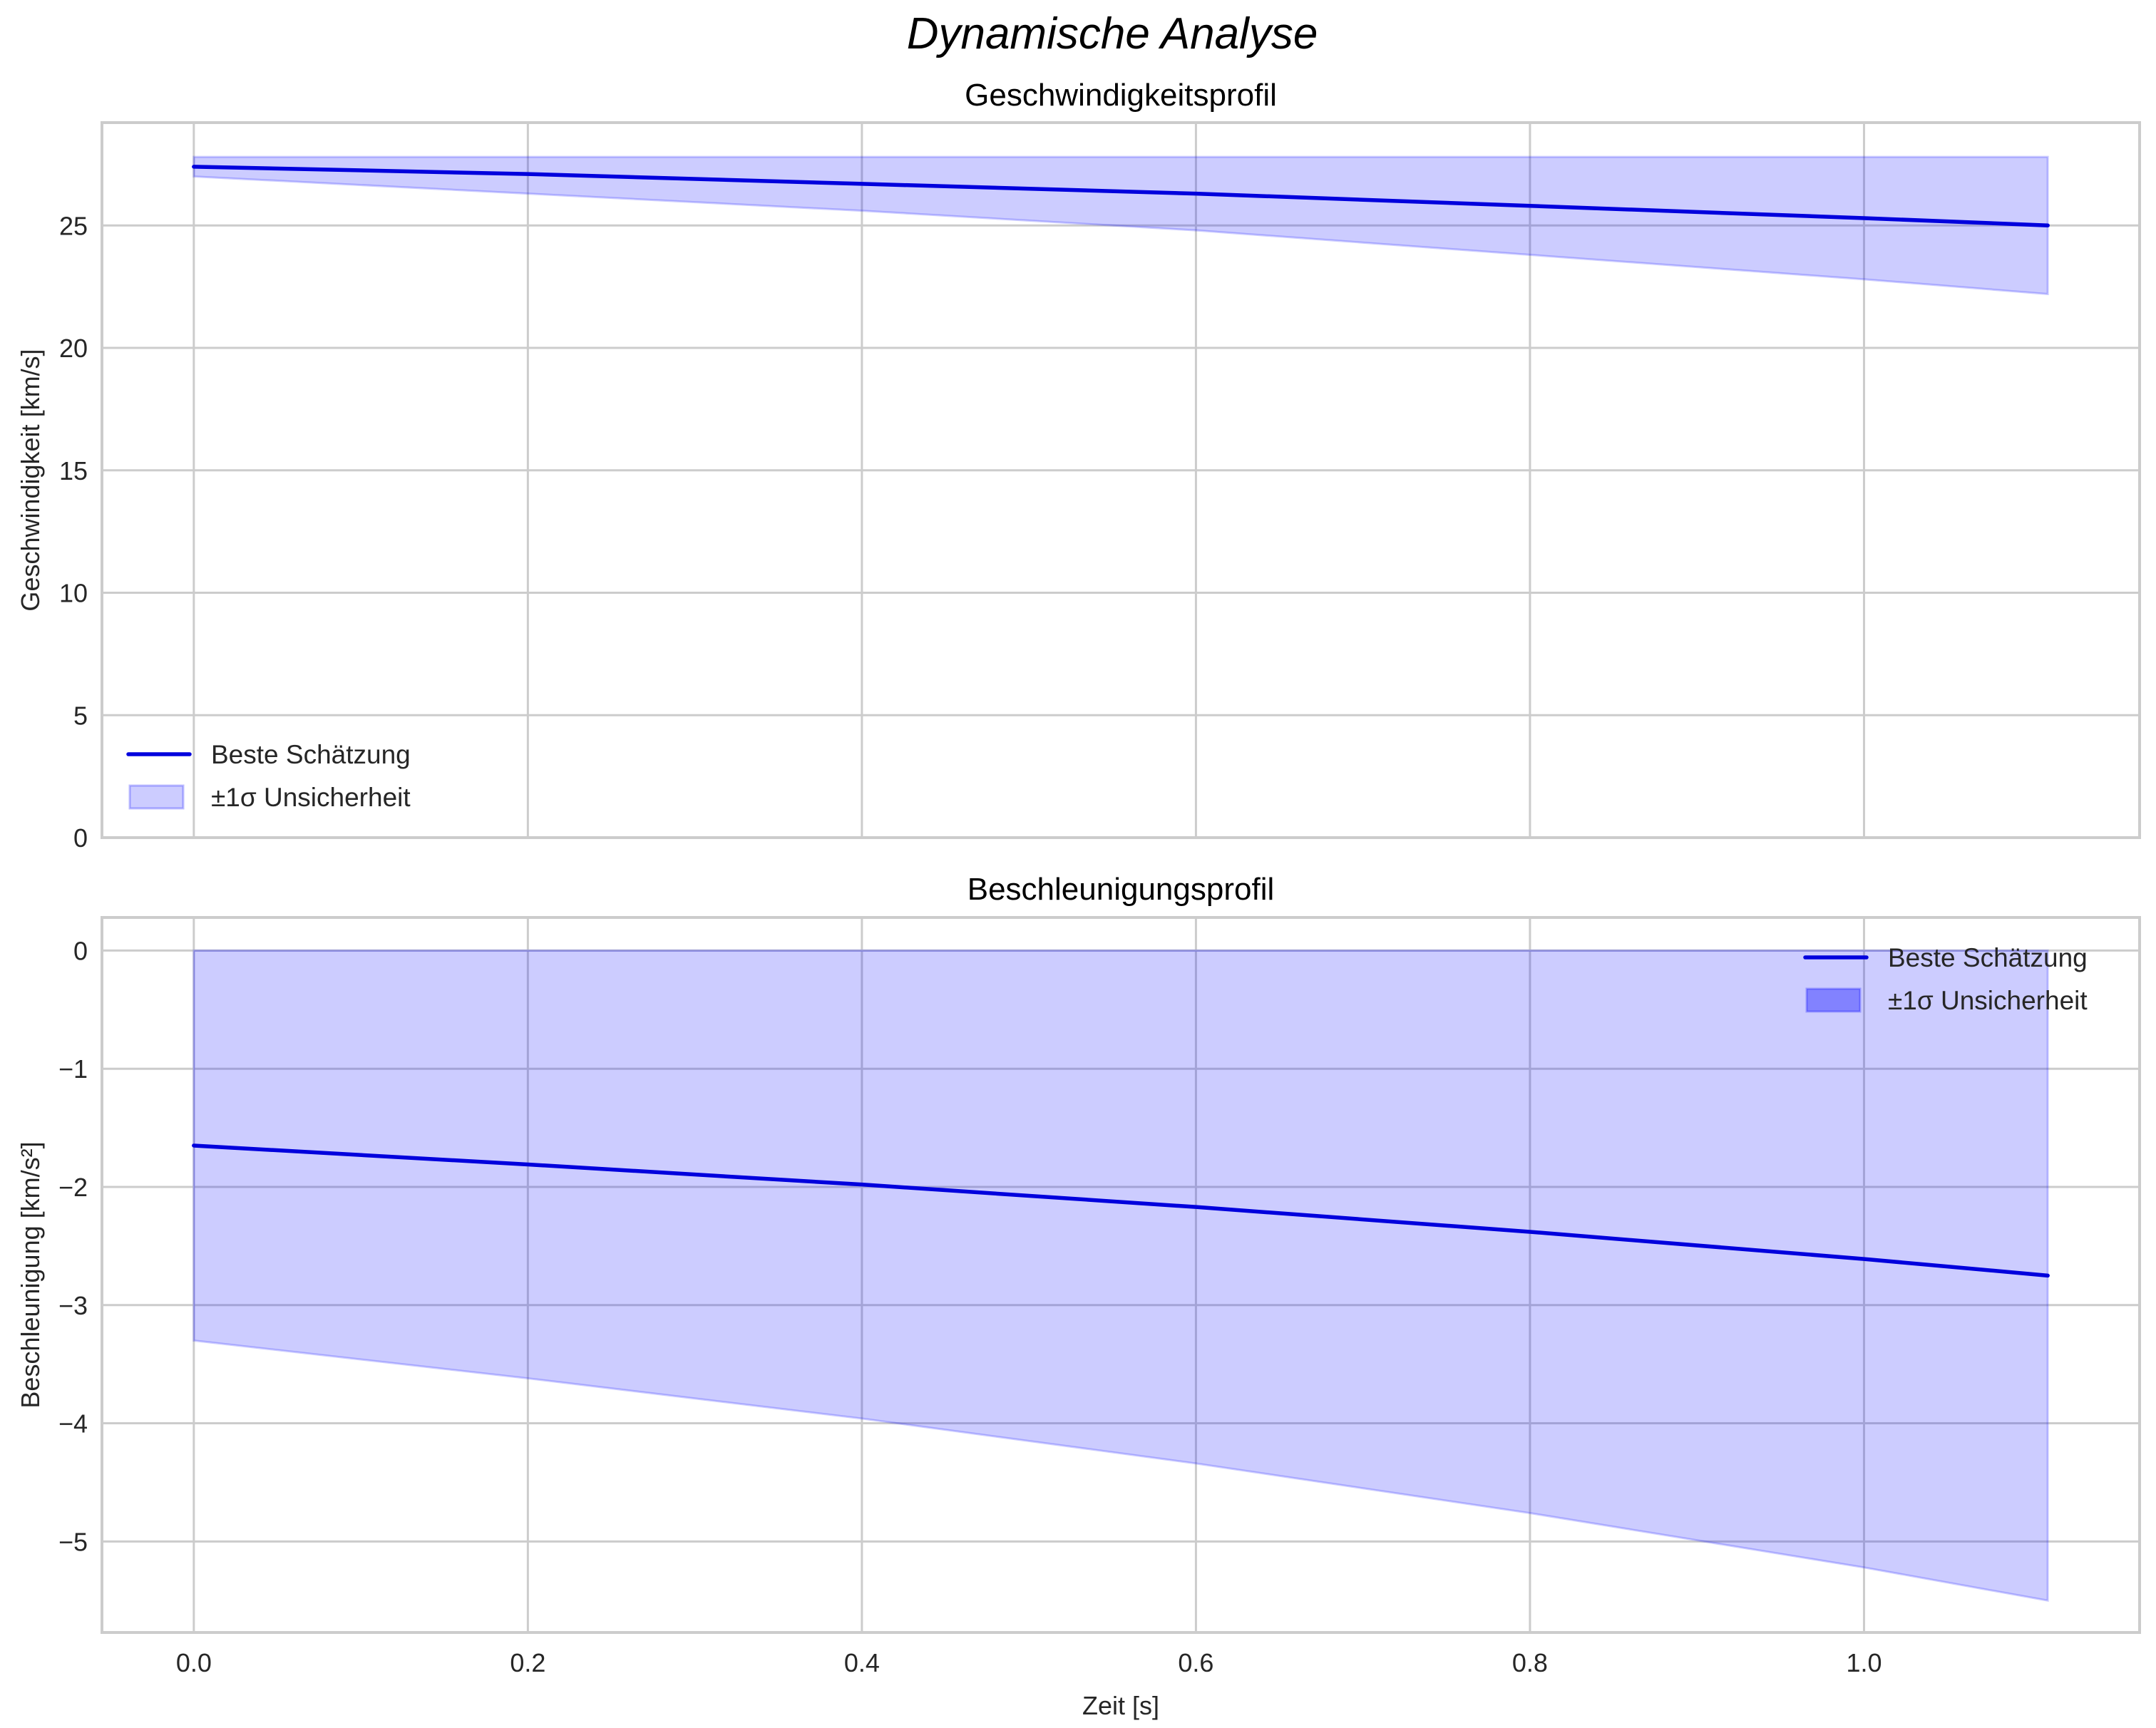 This screenshot has height=1728, width=2156. What do you see at coordinates (80, 715) in the screenshot?
I see `y-tick-label: 5` at bounding box center [80, 715].